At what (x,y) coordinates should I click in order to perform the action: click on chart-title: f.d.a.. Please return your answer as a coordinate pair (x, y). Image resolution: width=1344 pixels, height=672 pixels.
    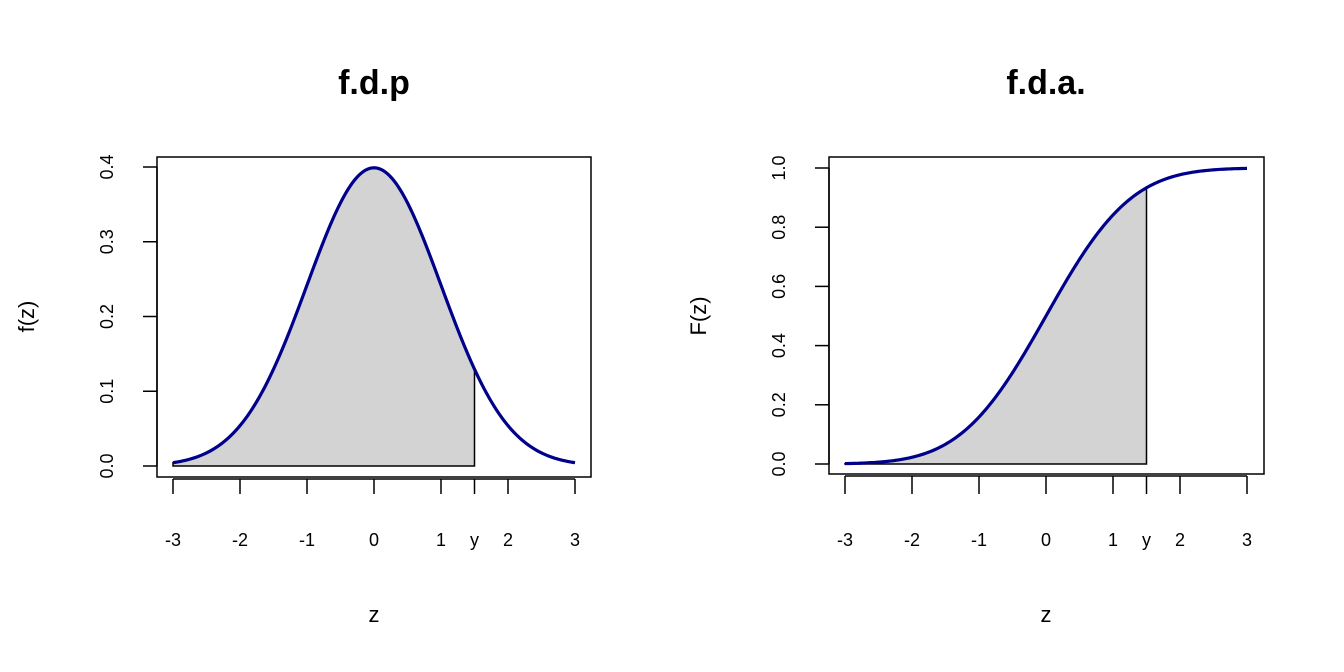
    Looking at the image, I should click on (1045, 83).